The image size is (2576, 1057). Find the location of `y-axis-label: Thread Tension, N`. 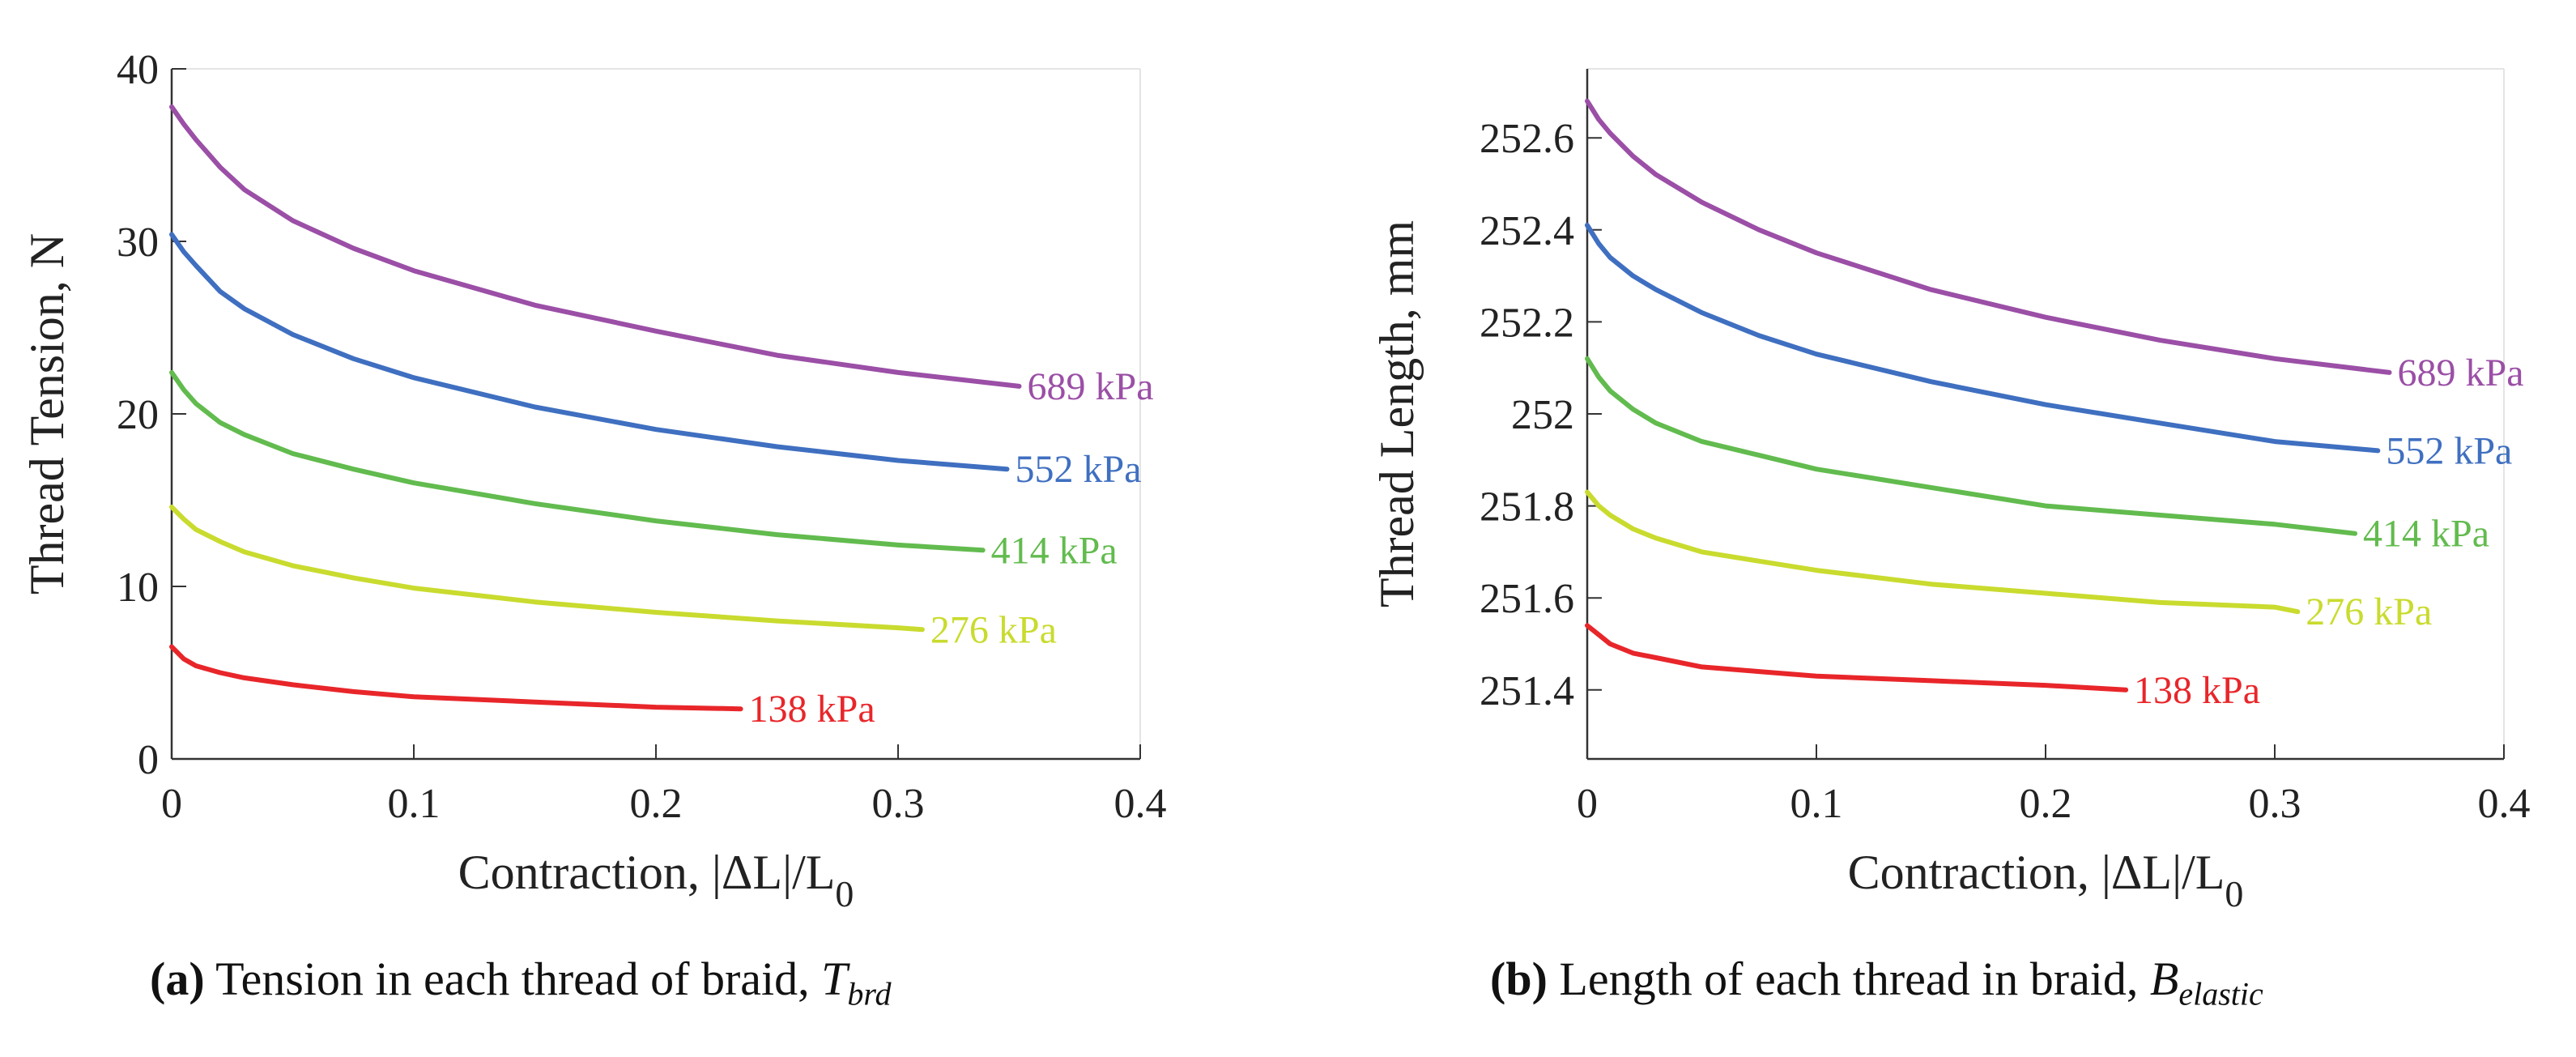

y-axis-label: Thread Tension, N is located at coordinates (47, 414).